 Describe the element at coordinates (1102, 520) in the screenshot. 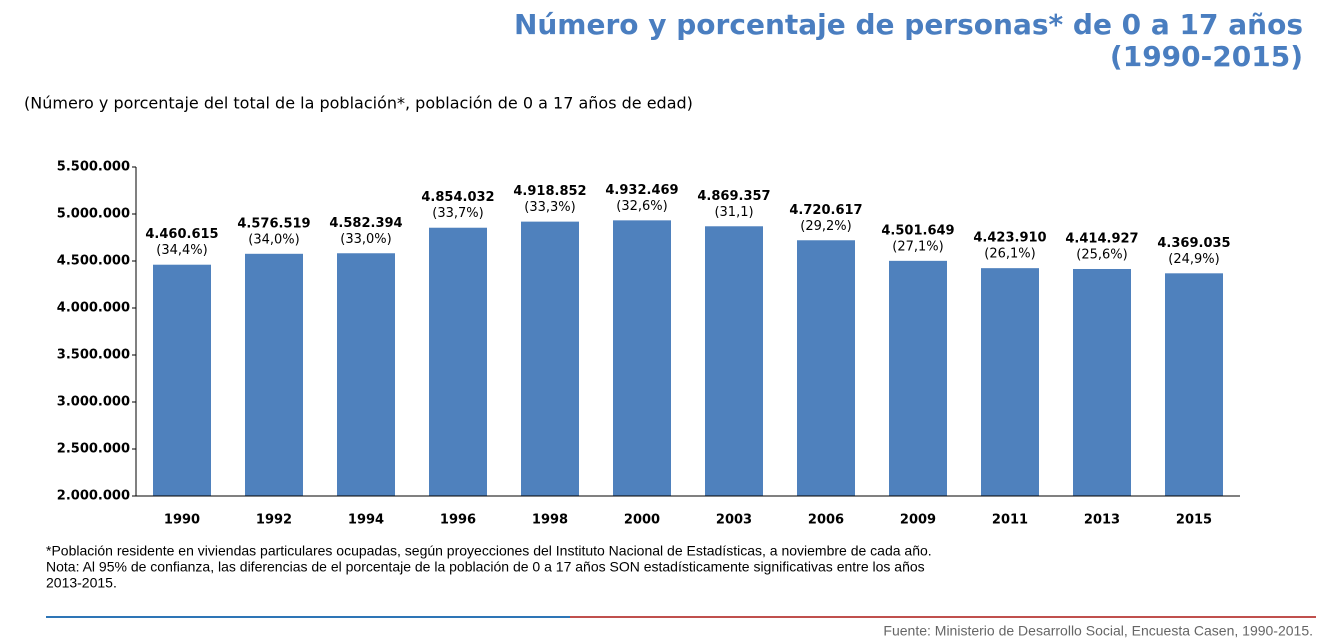

I see `x-tick-label: 2013` at that location.